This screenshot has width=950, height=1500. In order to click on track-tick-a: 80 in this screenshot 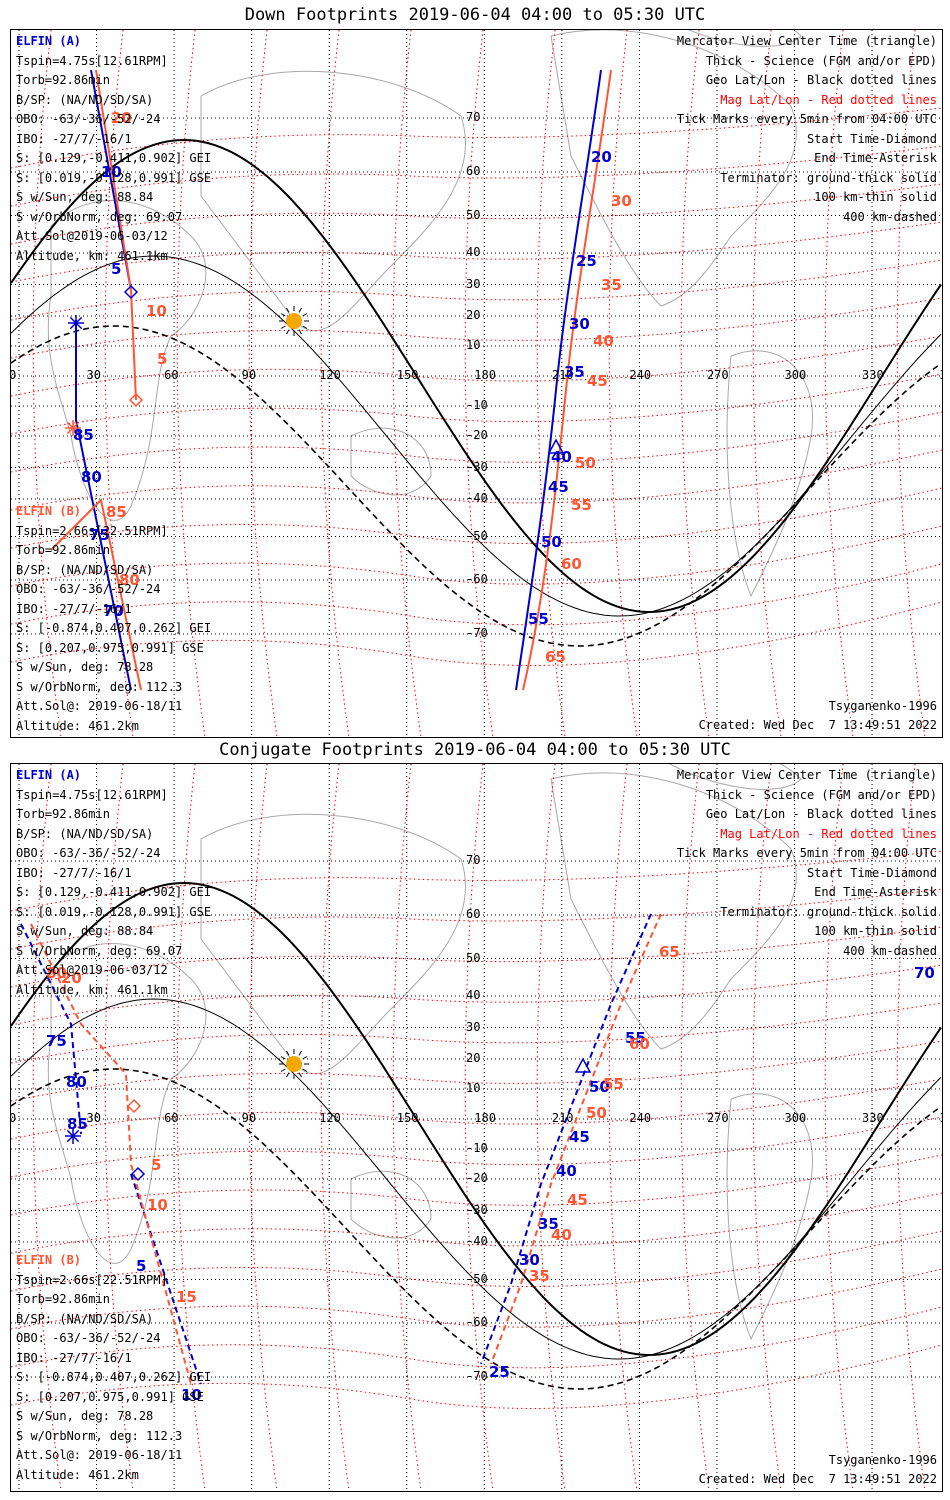, I will do `click(76, 1082)`.